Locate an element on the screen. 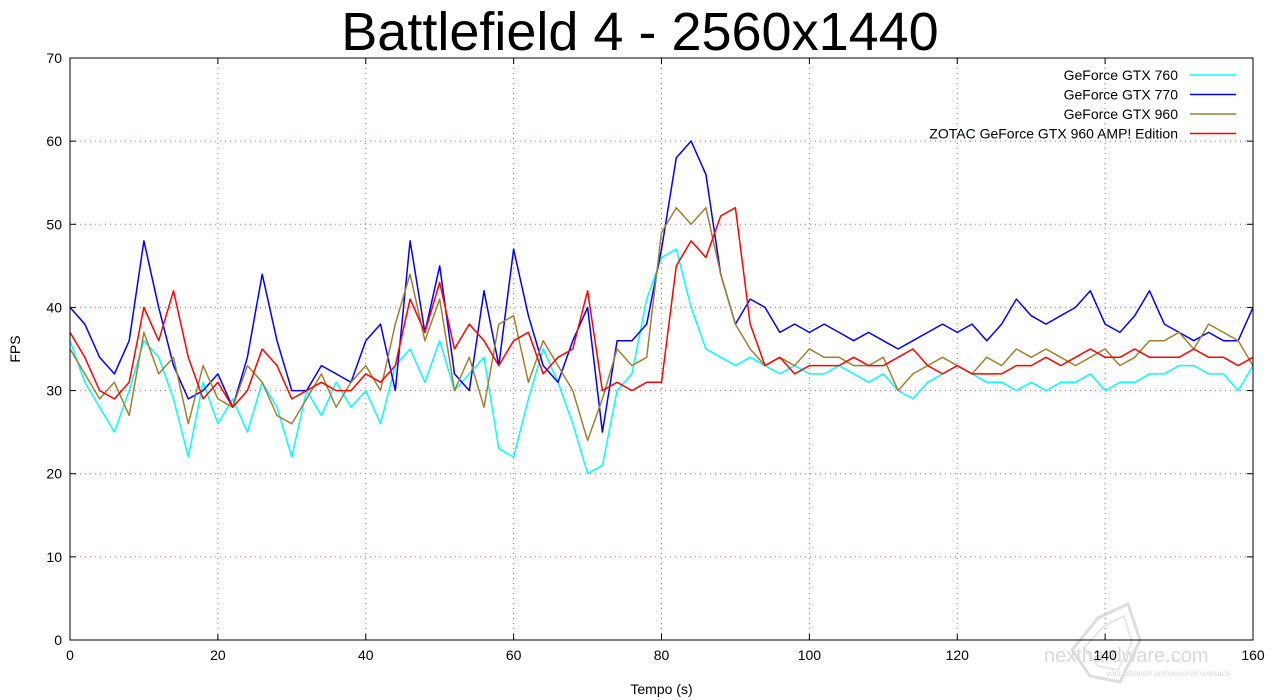 The height and width of the screenshot is (700, 1280). y-tick-label: 60 is located at coordinates (54, 141).